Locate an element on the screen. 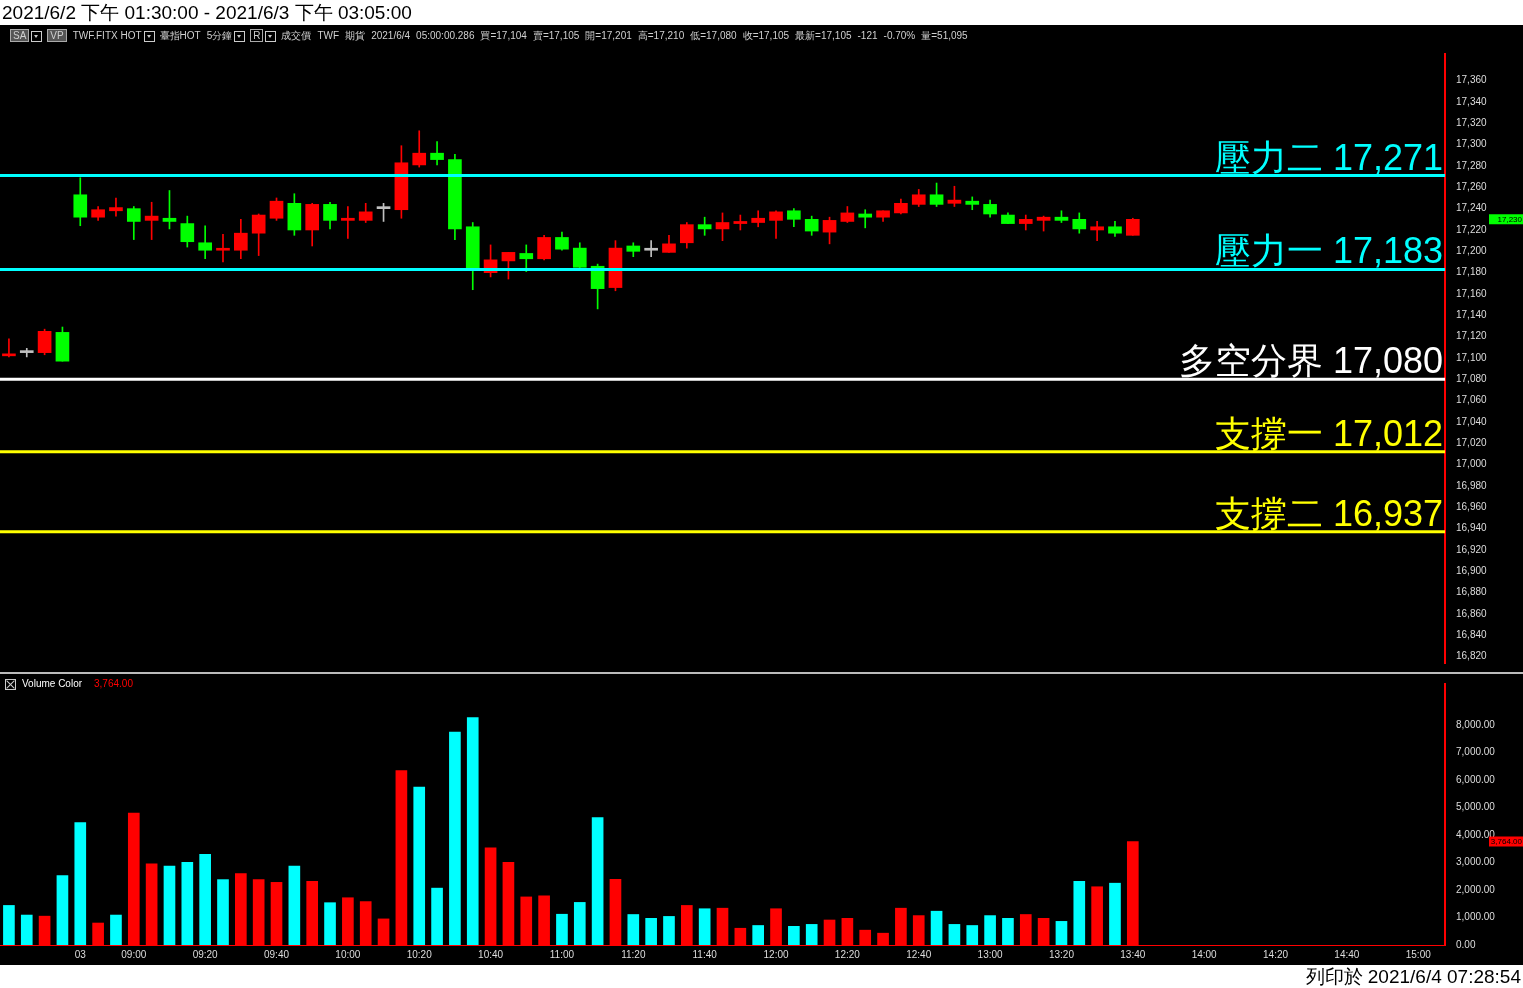 This screenshot has height=988, width=1523. y-tick-label: 17,260 is located at coordinates (1472, 187).